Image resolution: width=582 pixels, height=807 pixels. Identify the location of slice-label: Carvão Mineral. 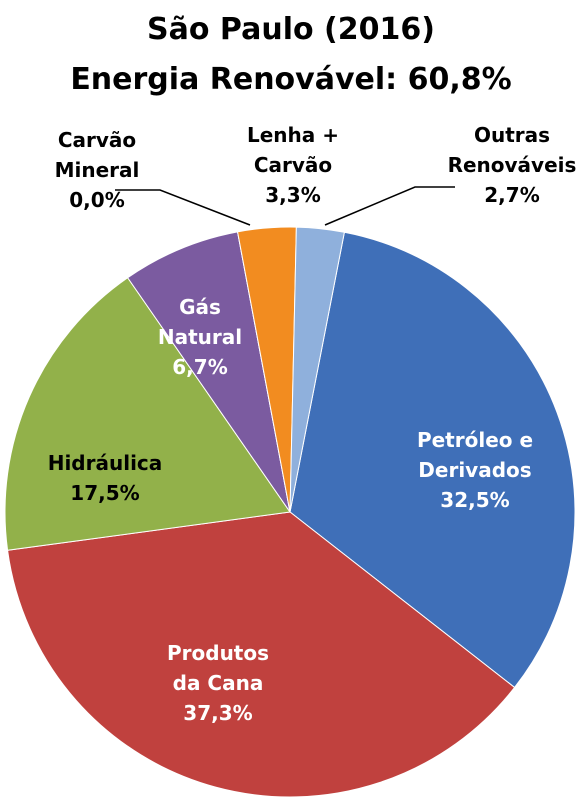
(97, 155).